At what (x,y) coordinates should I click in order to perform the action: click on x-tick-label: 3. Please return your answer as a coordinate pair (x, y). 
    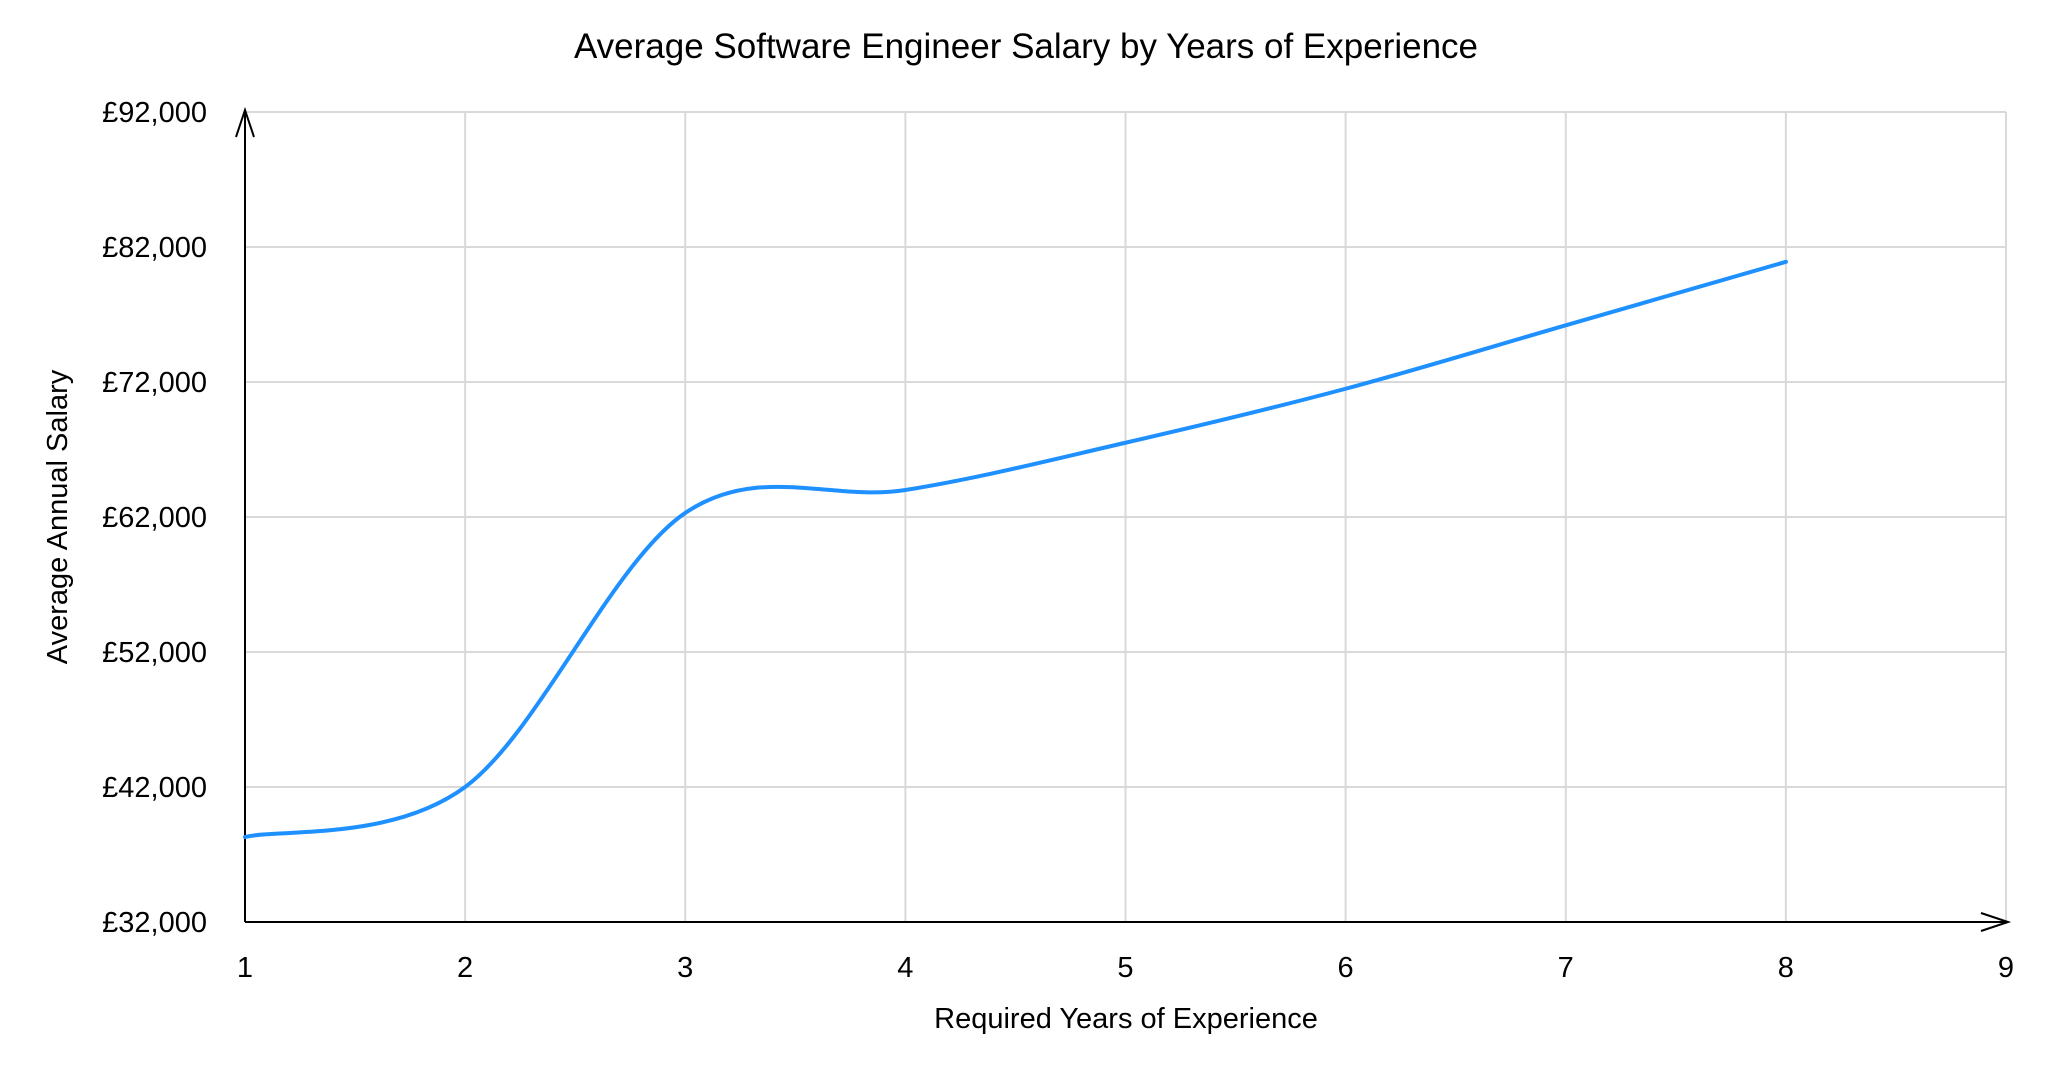
    Looking at the image, I should click on (685, 968).